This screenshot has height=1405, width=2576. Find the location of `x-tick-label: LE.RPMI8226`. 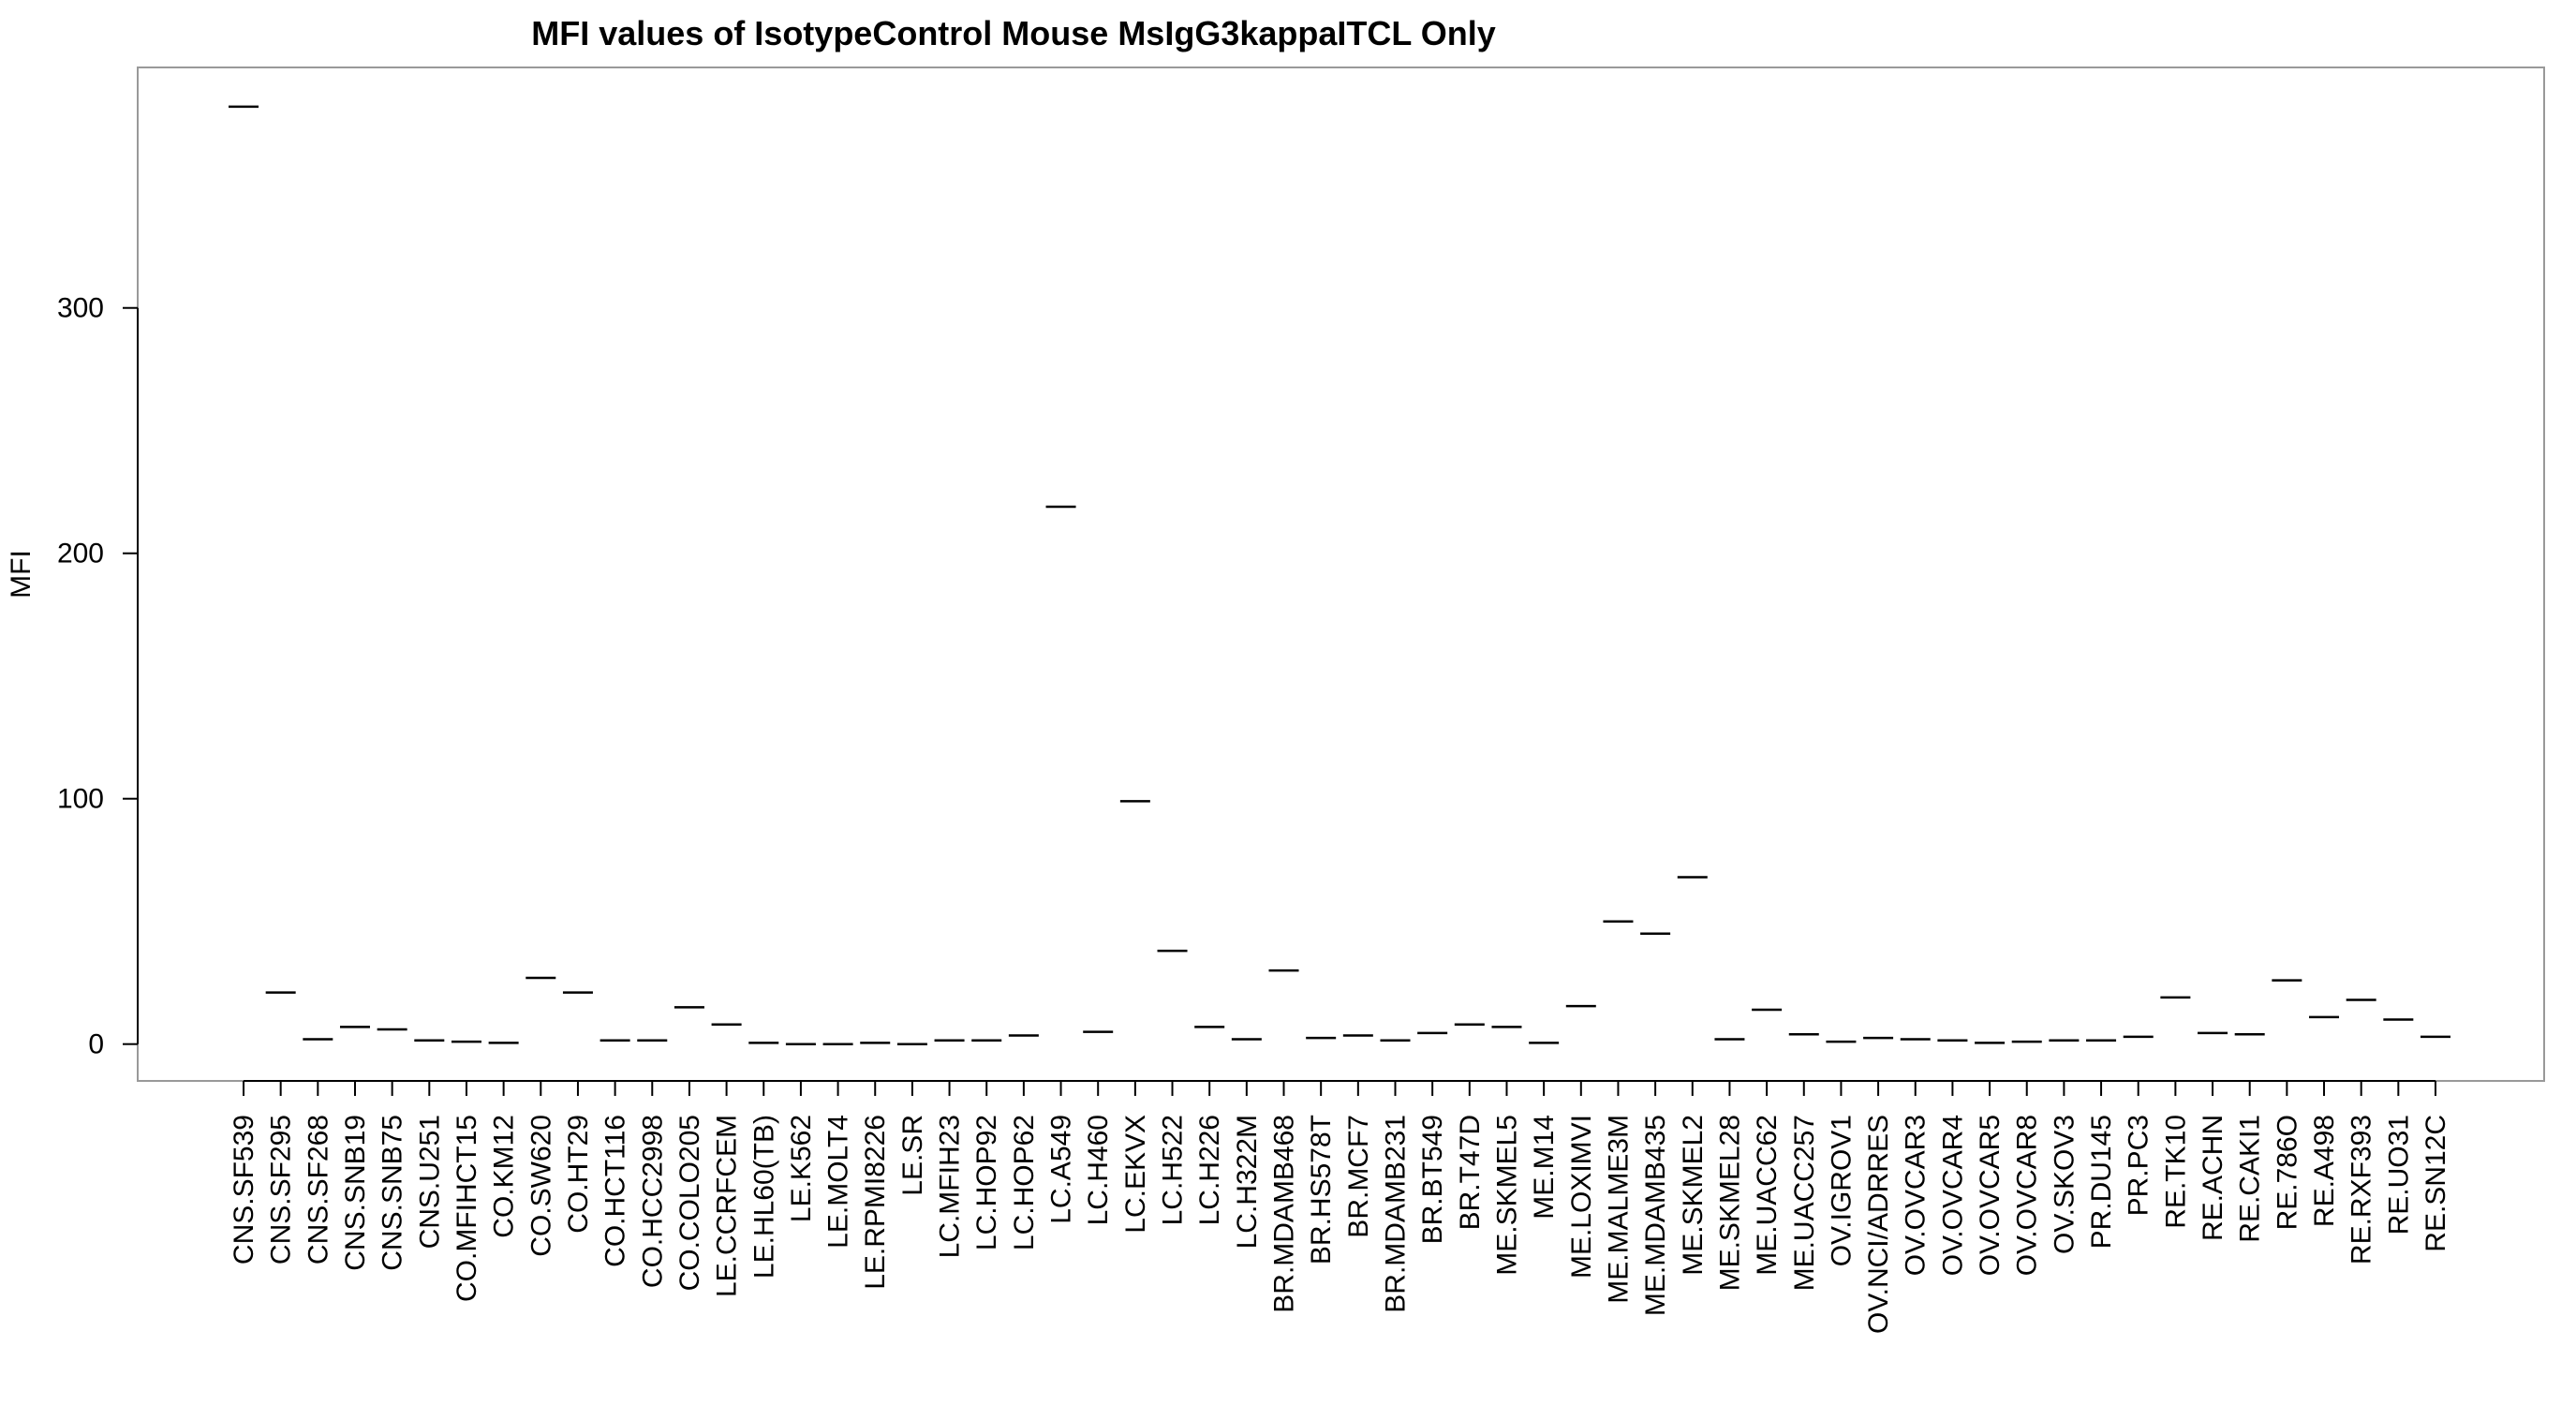

x-tick-label: LE.RPMI8226 is located at coordinates (876, 1202).